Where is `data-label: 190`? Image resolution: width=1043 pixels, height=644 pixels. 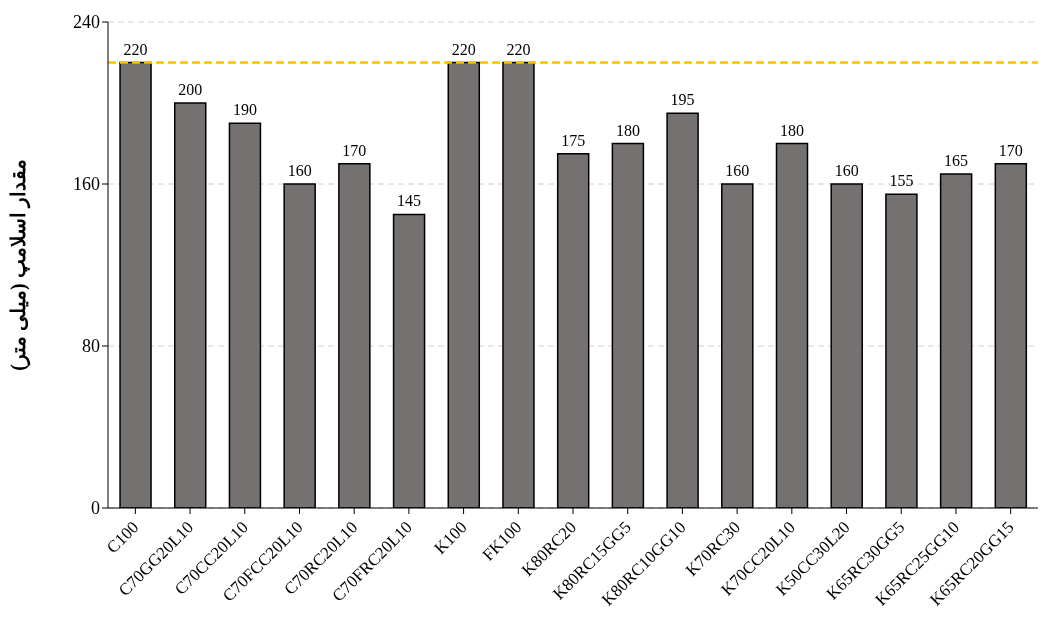
data-label: 190 is located at coordinates (244, 110).